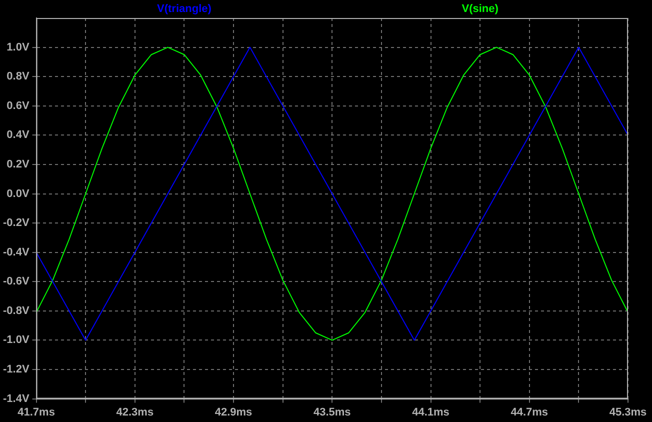  What do you see at coordinates (16, 370) in the screenshot?
I see `y-tick-label: -1.2V` at bounding box center [16, 370].